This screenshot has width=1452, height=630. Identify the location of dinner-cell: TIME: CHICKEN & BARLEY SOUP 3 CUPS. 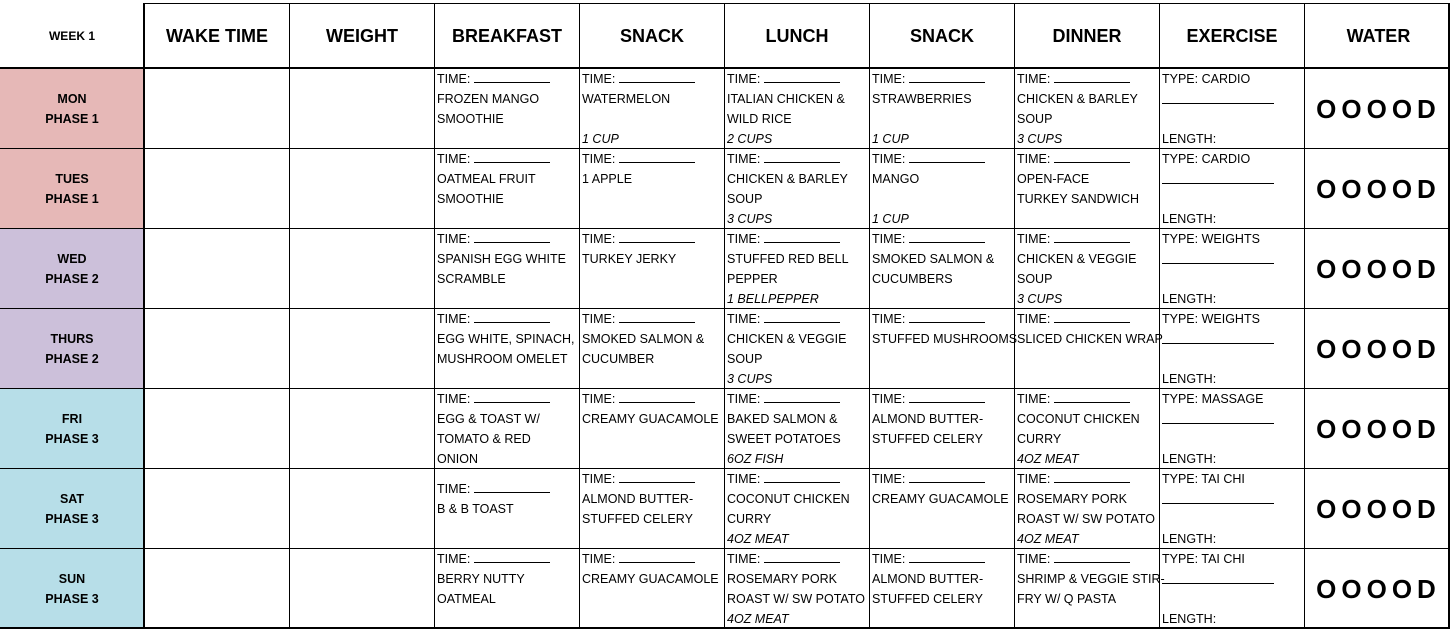
(1087, 109).